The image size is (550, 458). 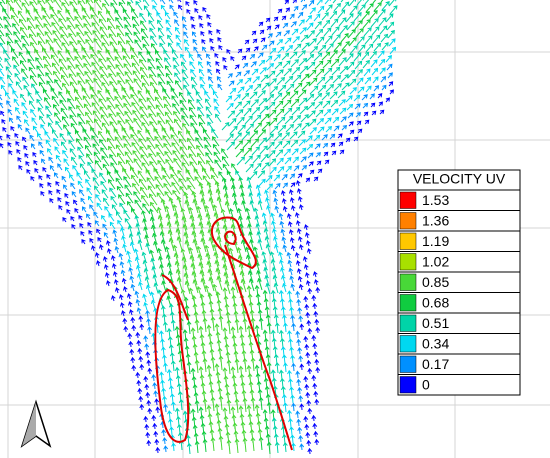 I want to click on legend-label: 0.85, so click(x=435, y=282).